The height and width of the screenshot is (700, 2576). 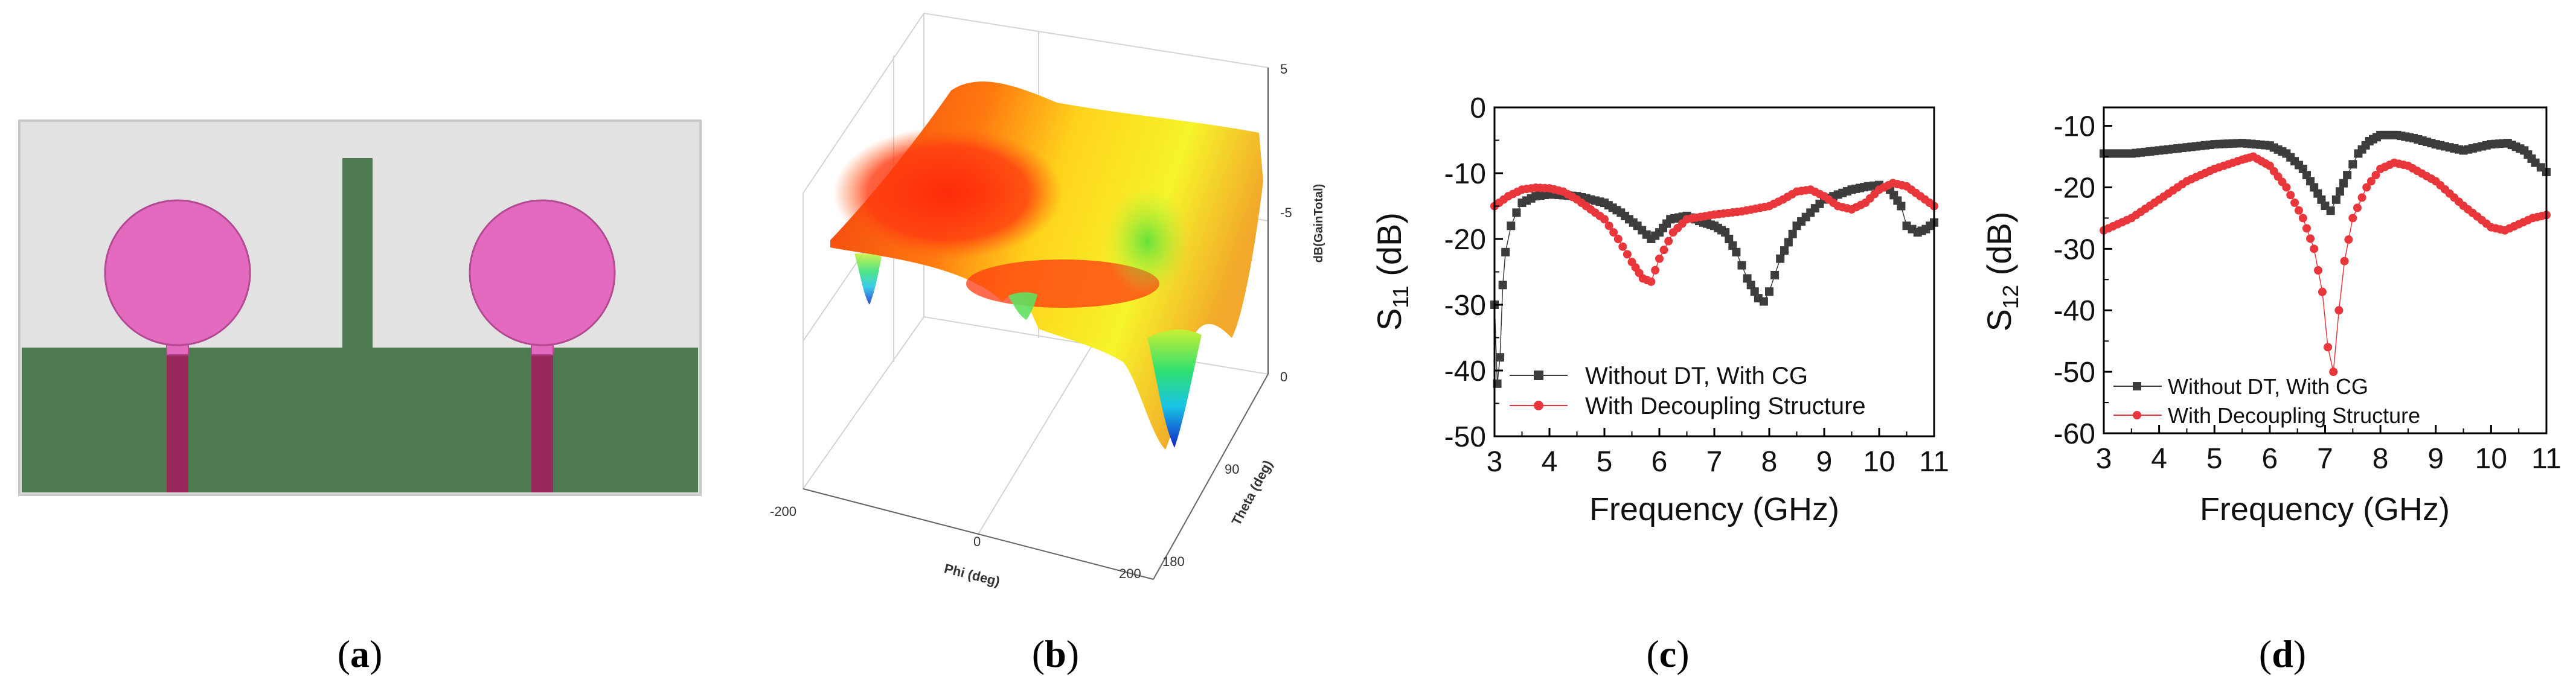 What do you see at coordinates (2491, 459) in the screenshot?
I see `chart-d-x-tick-label: 10` at bounding box center [2491, 459].